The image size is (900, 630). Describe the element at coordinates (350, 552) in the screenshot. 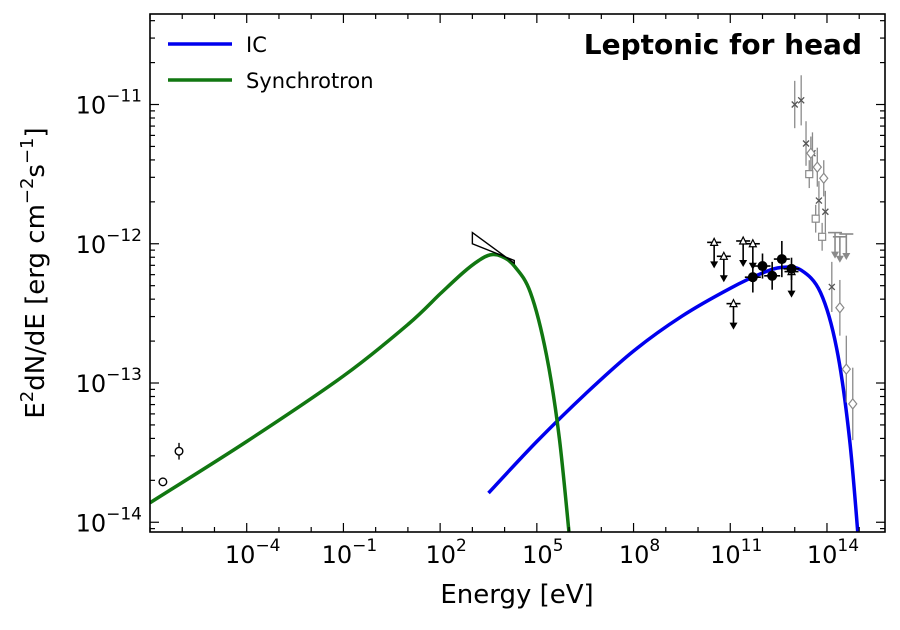

I see `x-tick-label: 10⁻¹` at that location.